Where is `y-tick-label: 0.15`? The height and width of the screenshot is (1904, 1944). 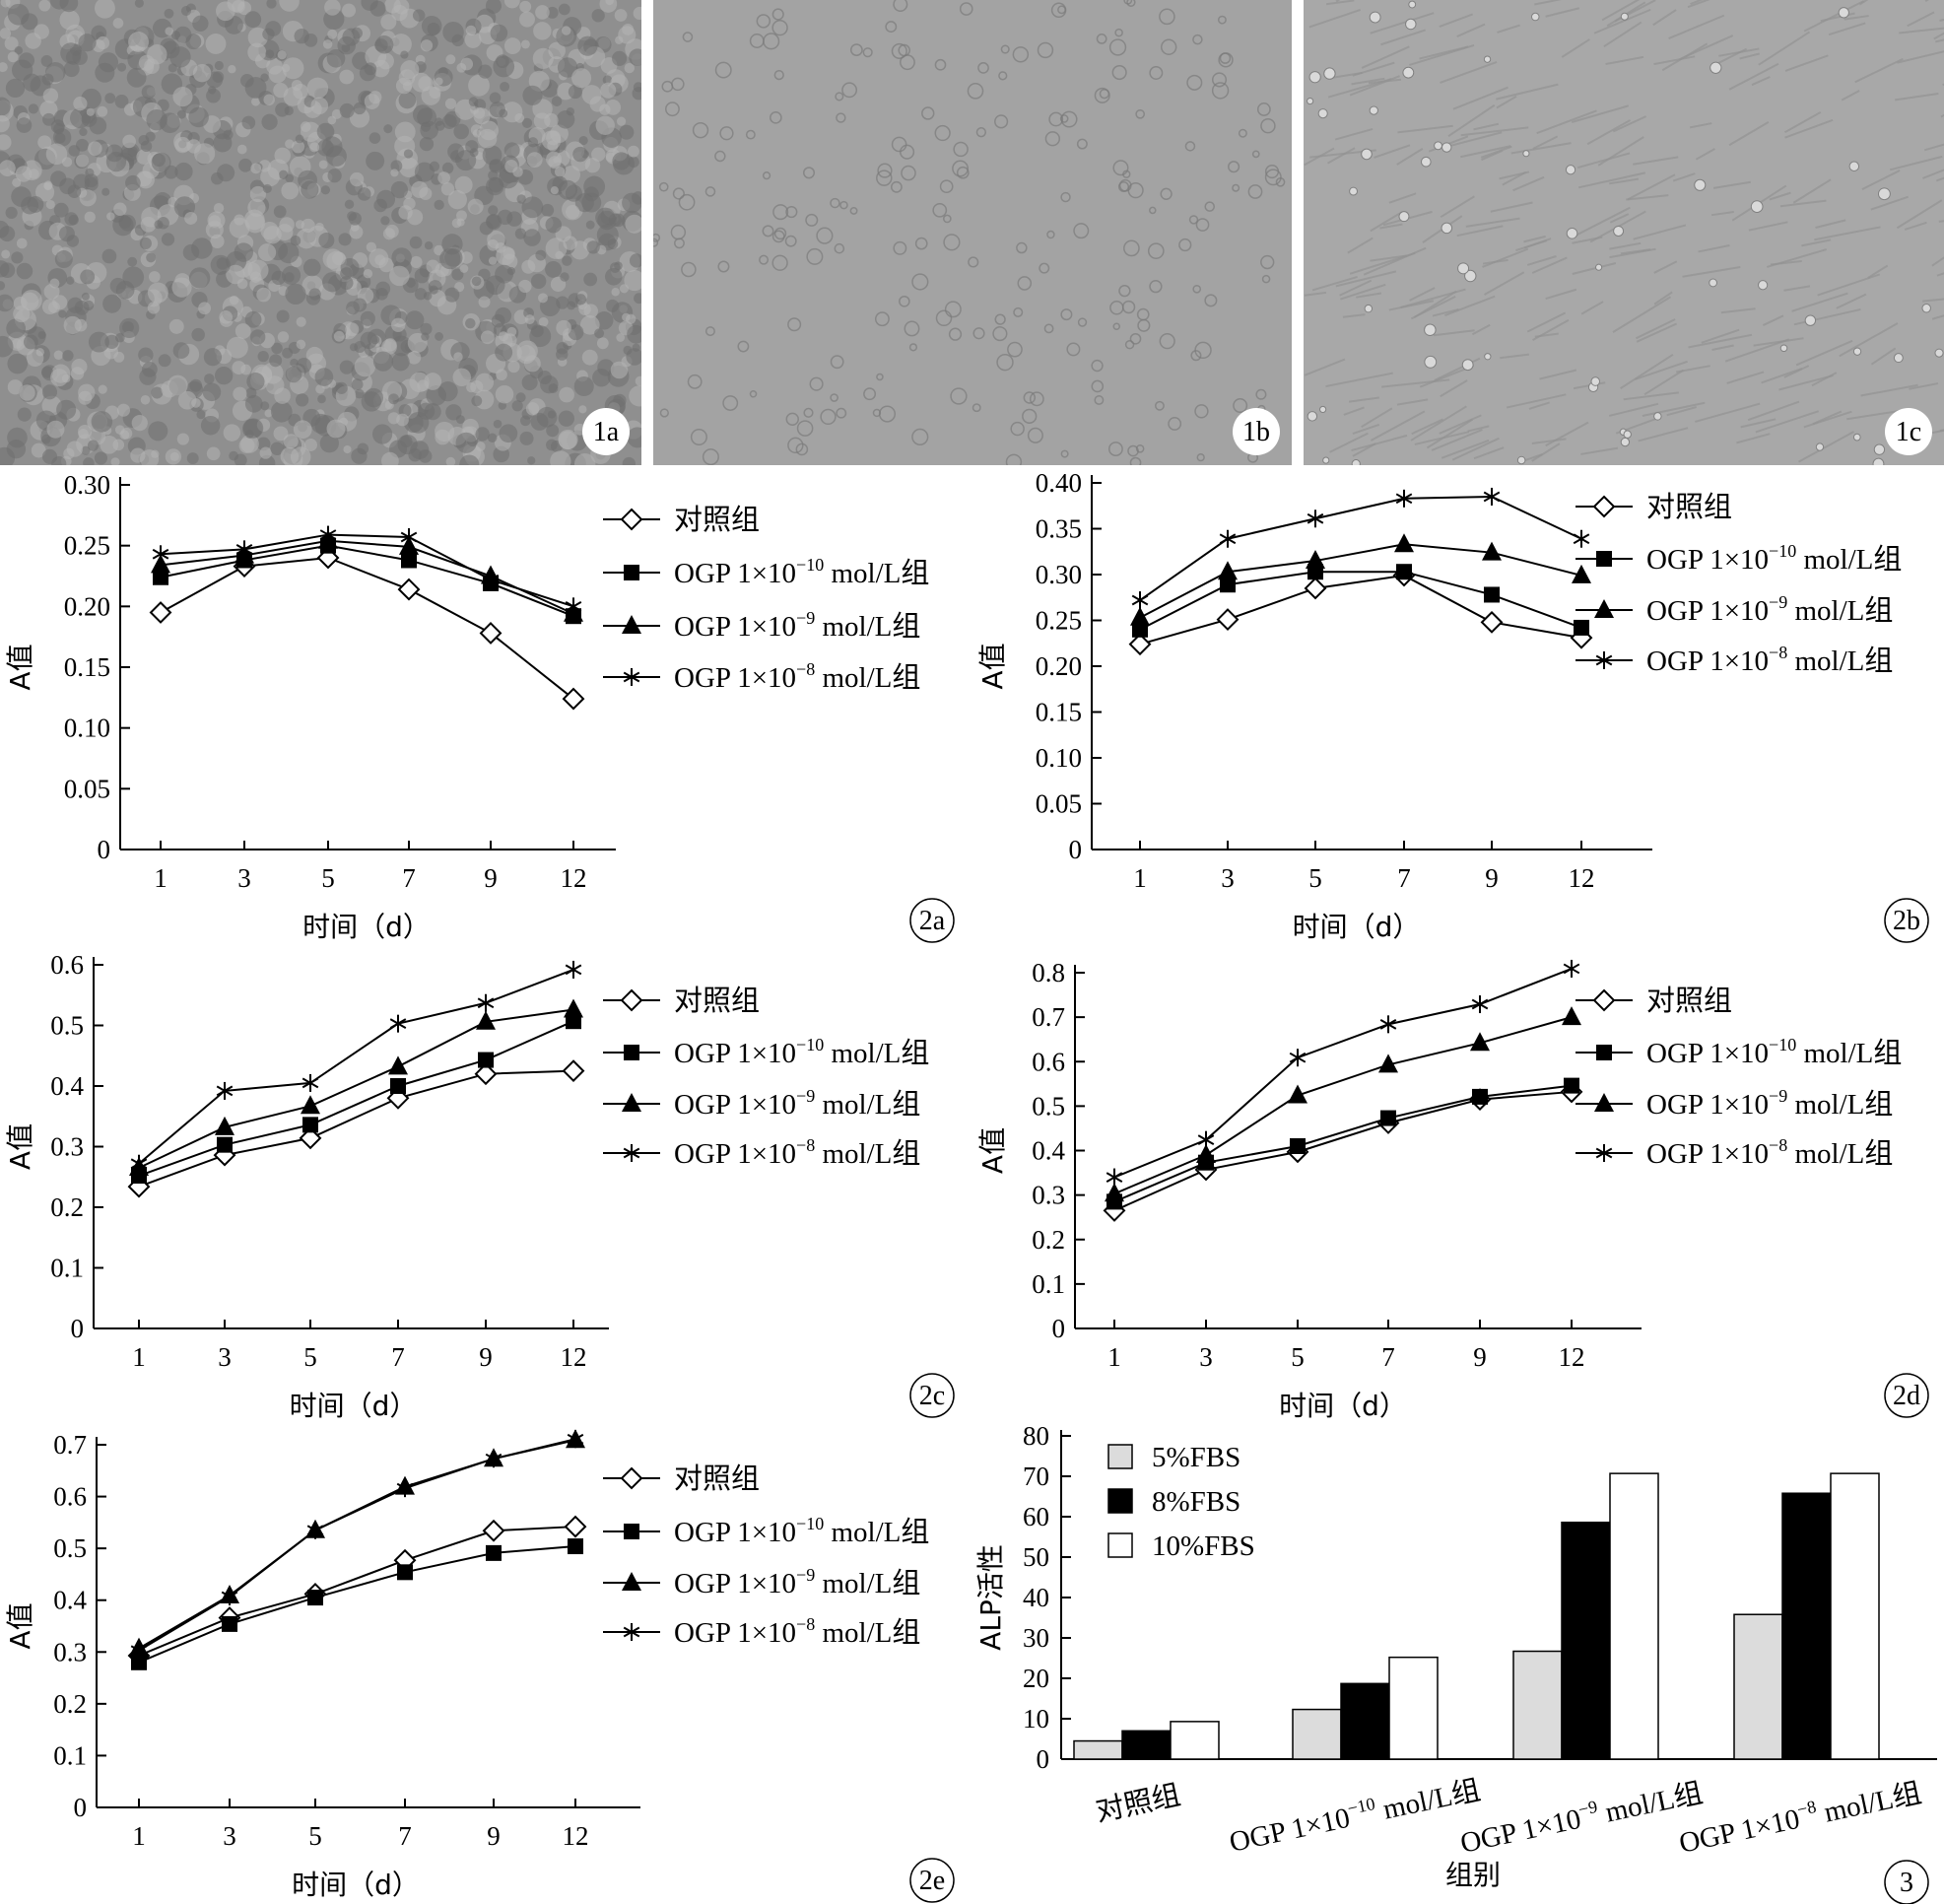
y-tick-label: 0.15 is located at coordinates (87, 667).